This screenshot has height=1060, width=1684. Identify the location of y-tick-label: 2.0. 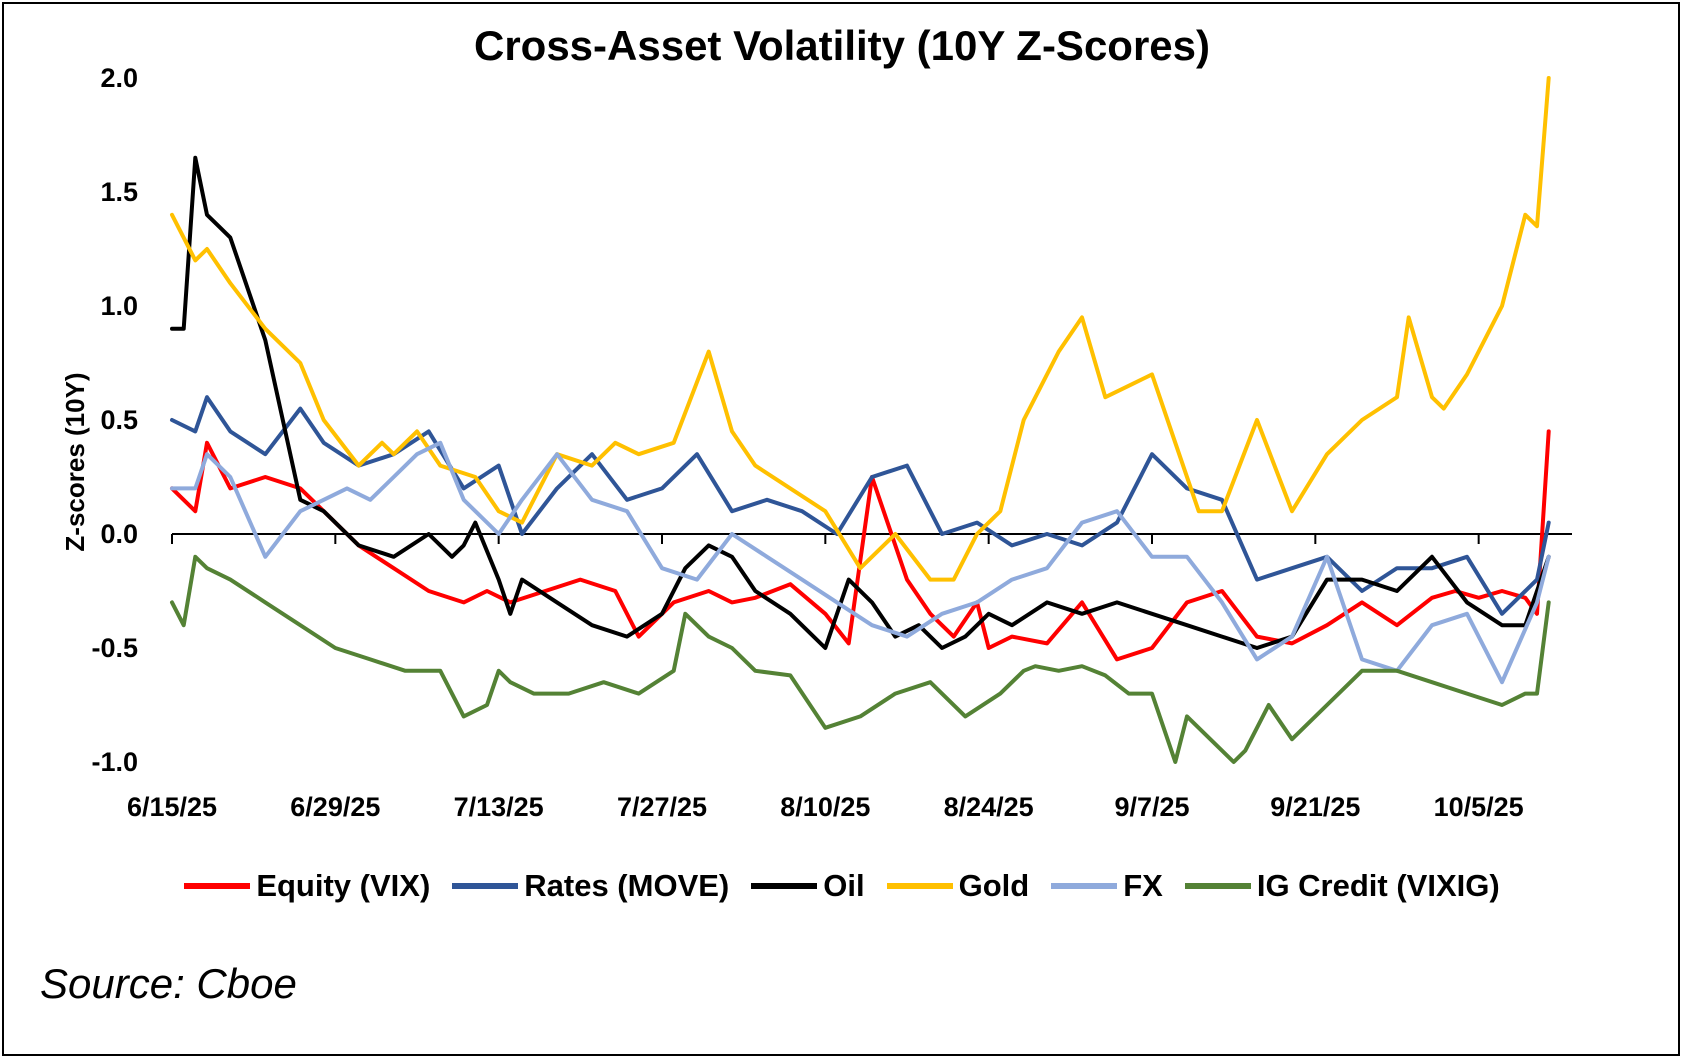
(119, 78).